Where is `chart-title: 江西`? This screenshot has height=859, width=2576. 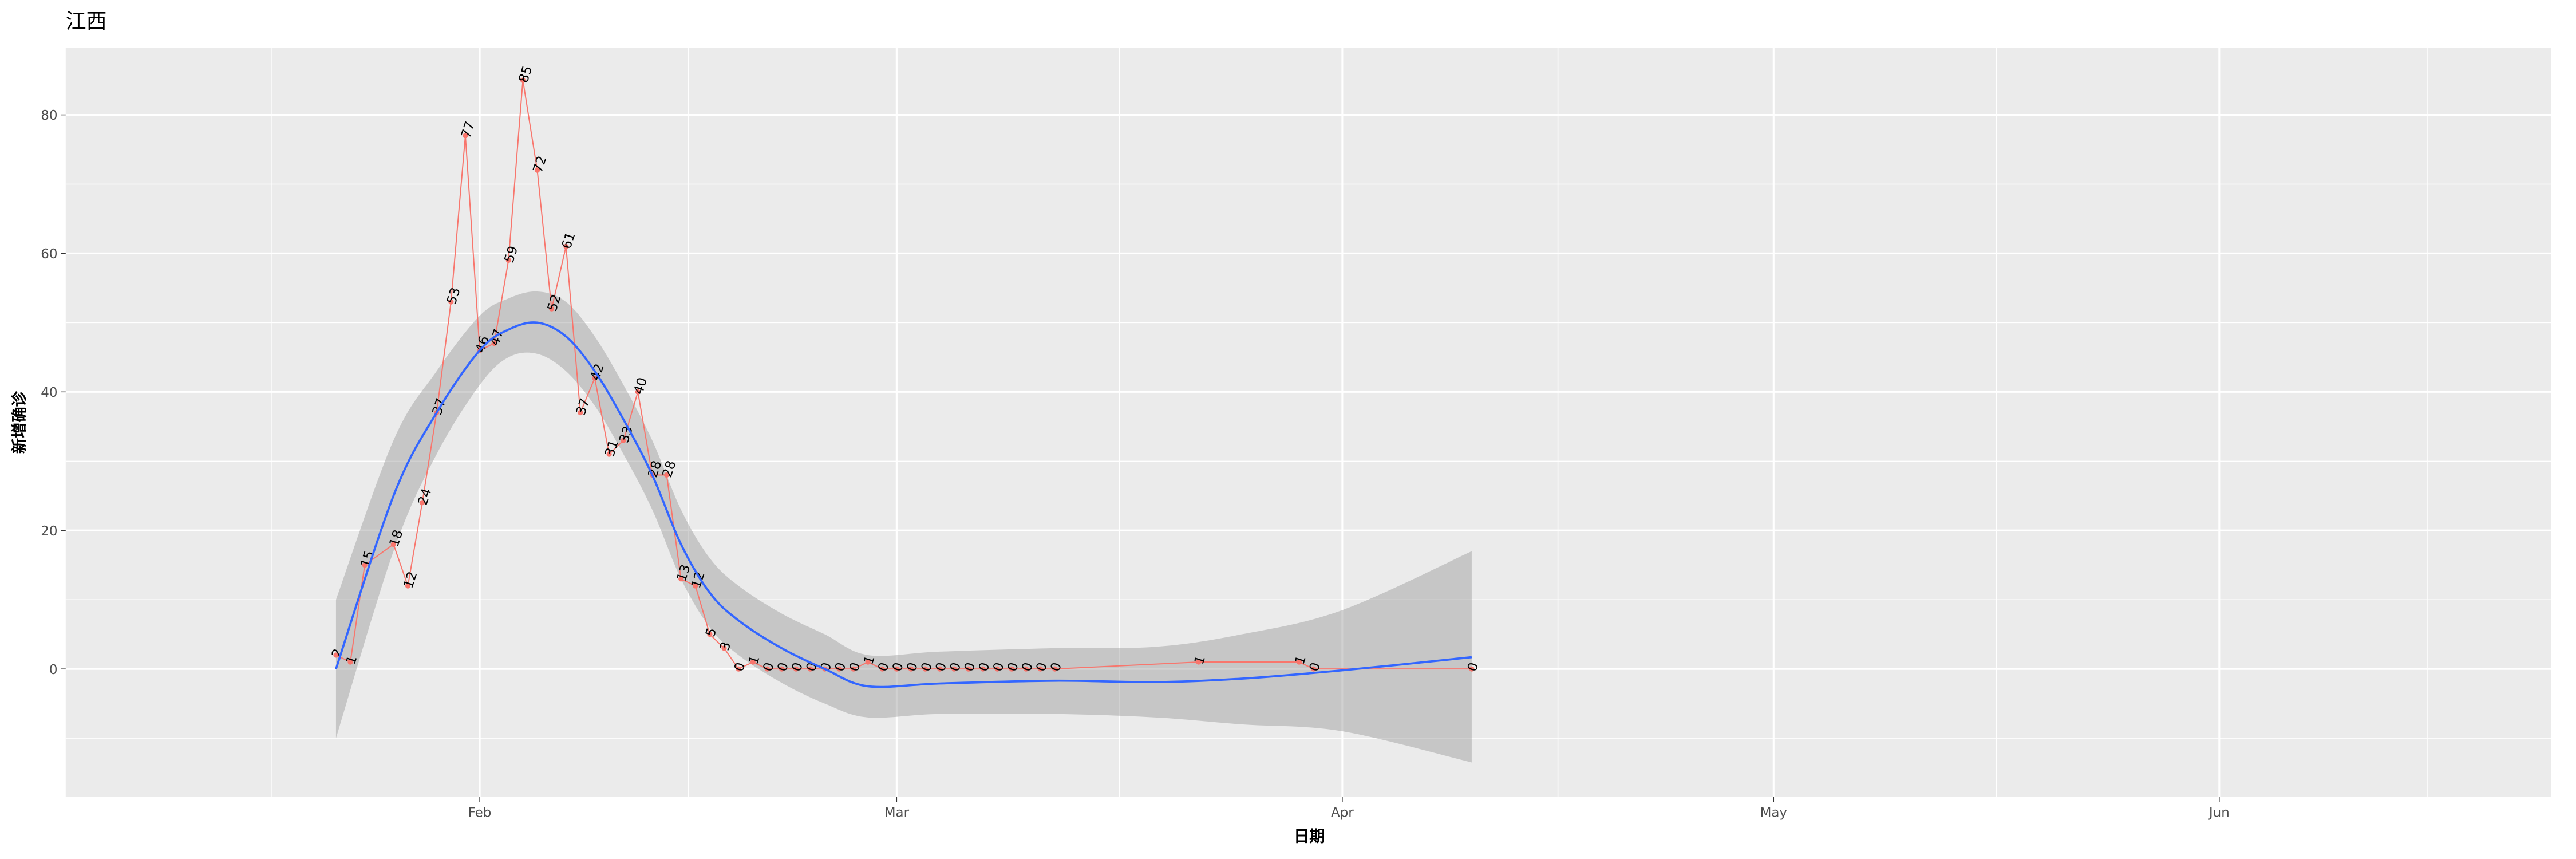
chart-title: 江西 is located at coordinates (86, 21).